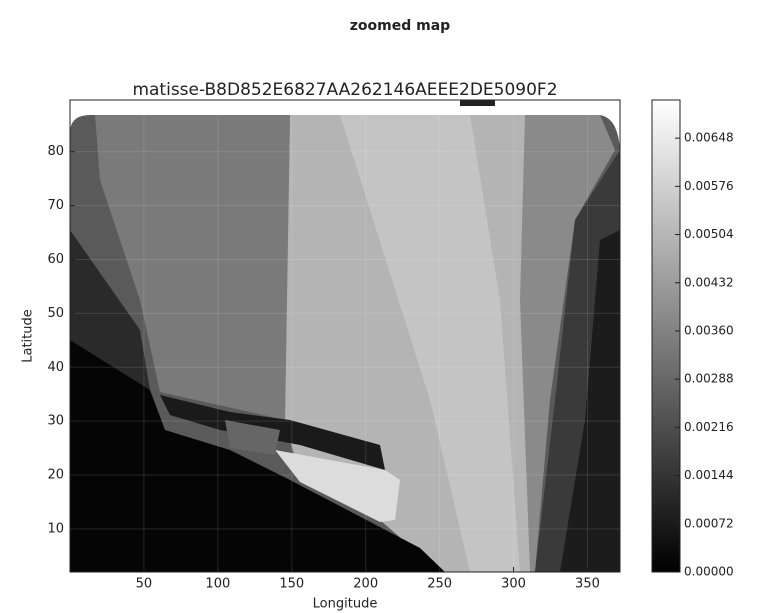  I want to click on colorbar-tick-label: 0.00576, so click(709, 186).